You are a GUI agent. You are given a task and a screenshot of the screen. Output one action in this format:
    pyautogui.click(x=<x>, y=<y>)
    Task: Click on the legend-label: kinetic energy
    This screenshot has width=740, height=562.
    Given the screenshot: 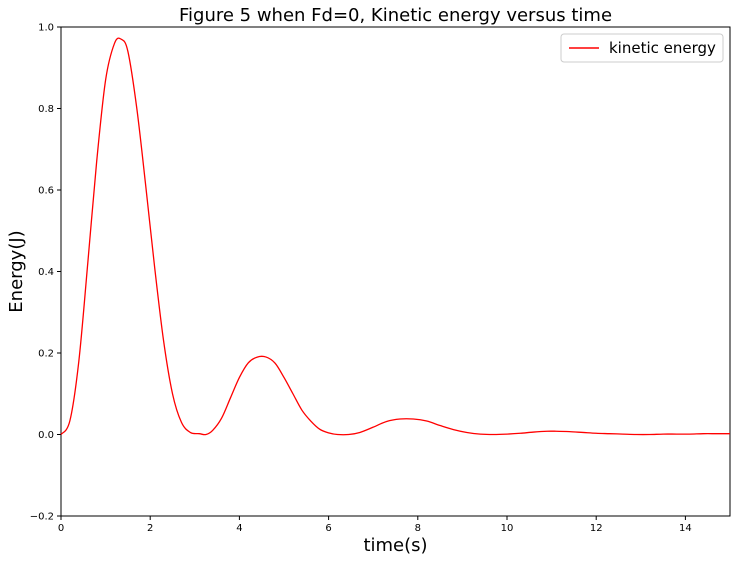 What is the action you would take?
    pyautogui.click(x=662, y=48)
    